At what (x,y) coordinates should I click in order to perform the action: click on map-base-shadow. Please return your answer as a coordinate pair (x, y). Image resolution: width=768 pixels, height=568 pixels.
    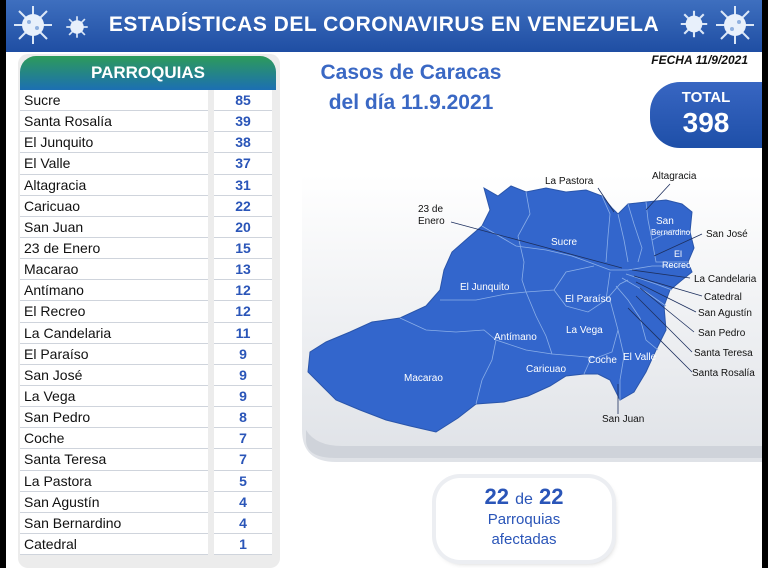
    Looking at the image, I should click on (534, 444).